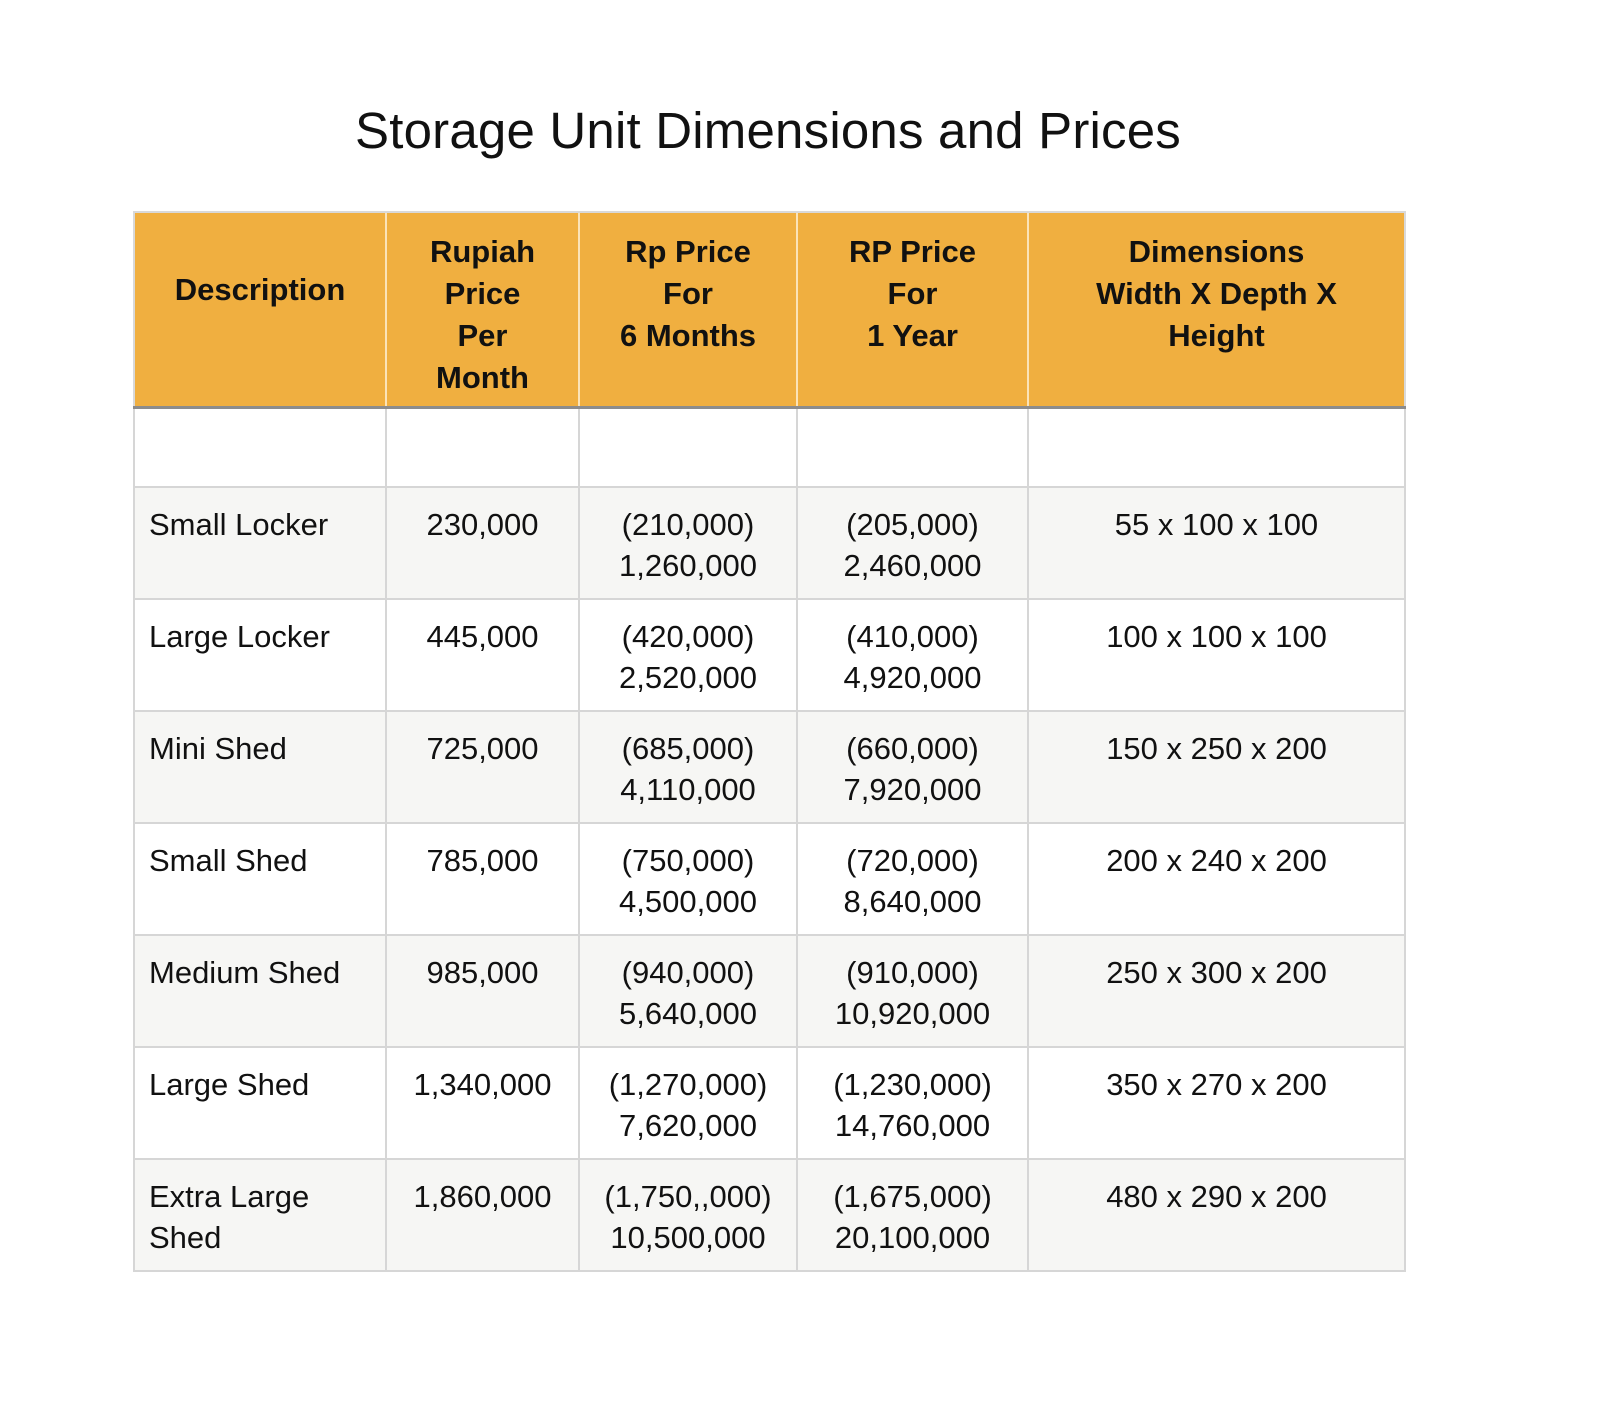 This screenshot has width=1602, height=1410. I want to click on price-1-year-cell: (910,000) 10,920,000, so click(912, 991).